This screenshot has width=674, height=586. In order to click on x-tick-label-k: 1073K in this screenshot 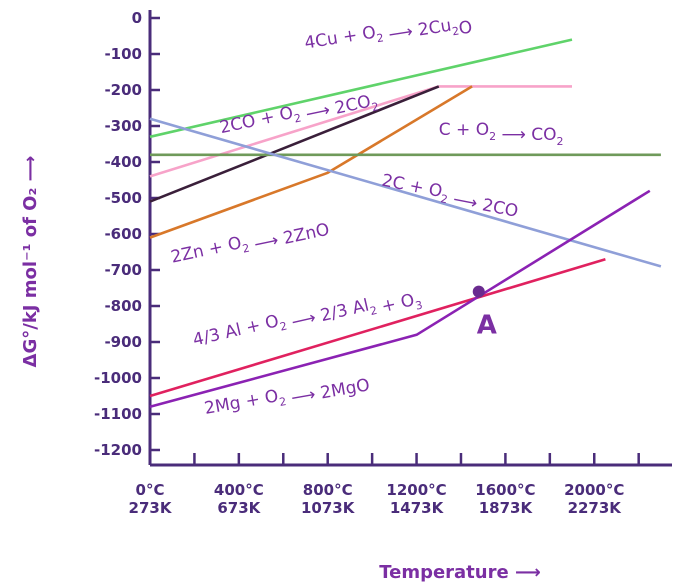, I will do `click(328, 508)`.